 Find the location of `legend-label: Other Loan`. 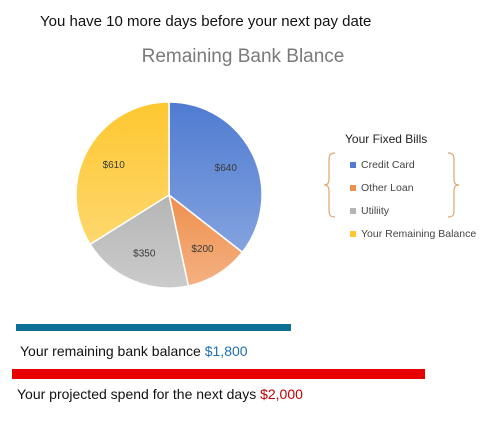

legend-label: Other Loan is located at coordinates (387, 187).